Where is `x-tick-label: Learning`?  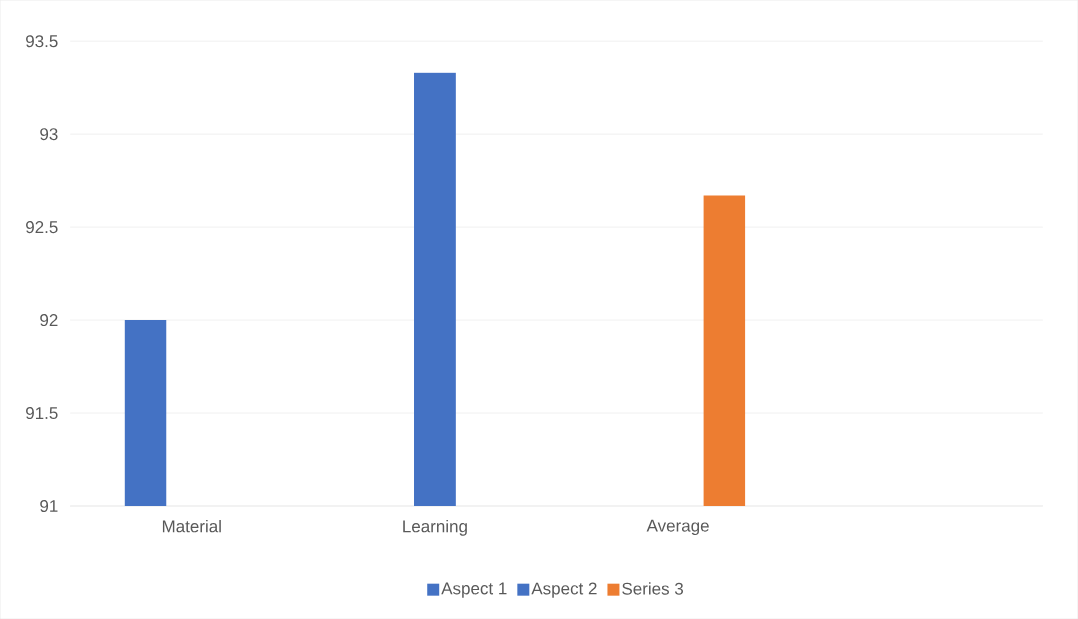
x-tick-label: Learning is located at coordinates (435, 527).